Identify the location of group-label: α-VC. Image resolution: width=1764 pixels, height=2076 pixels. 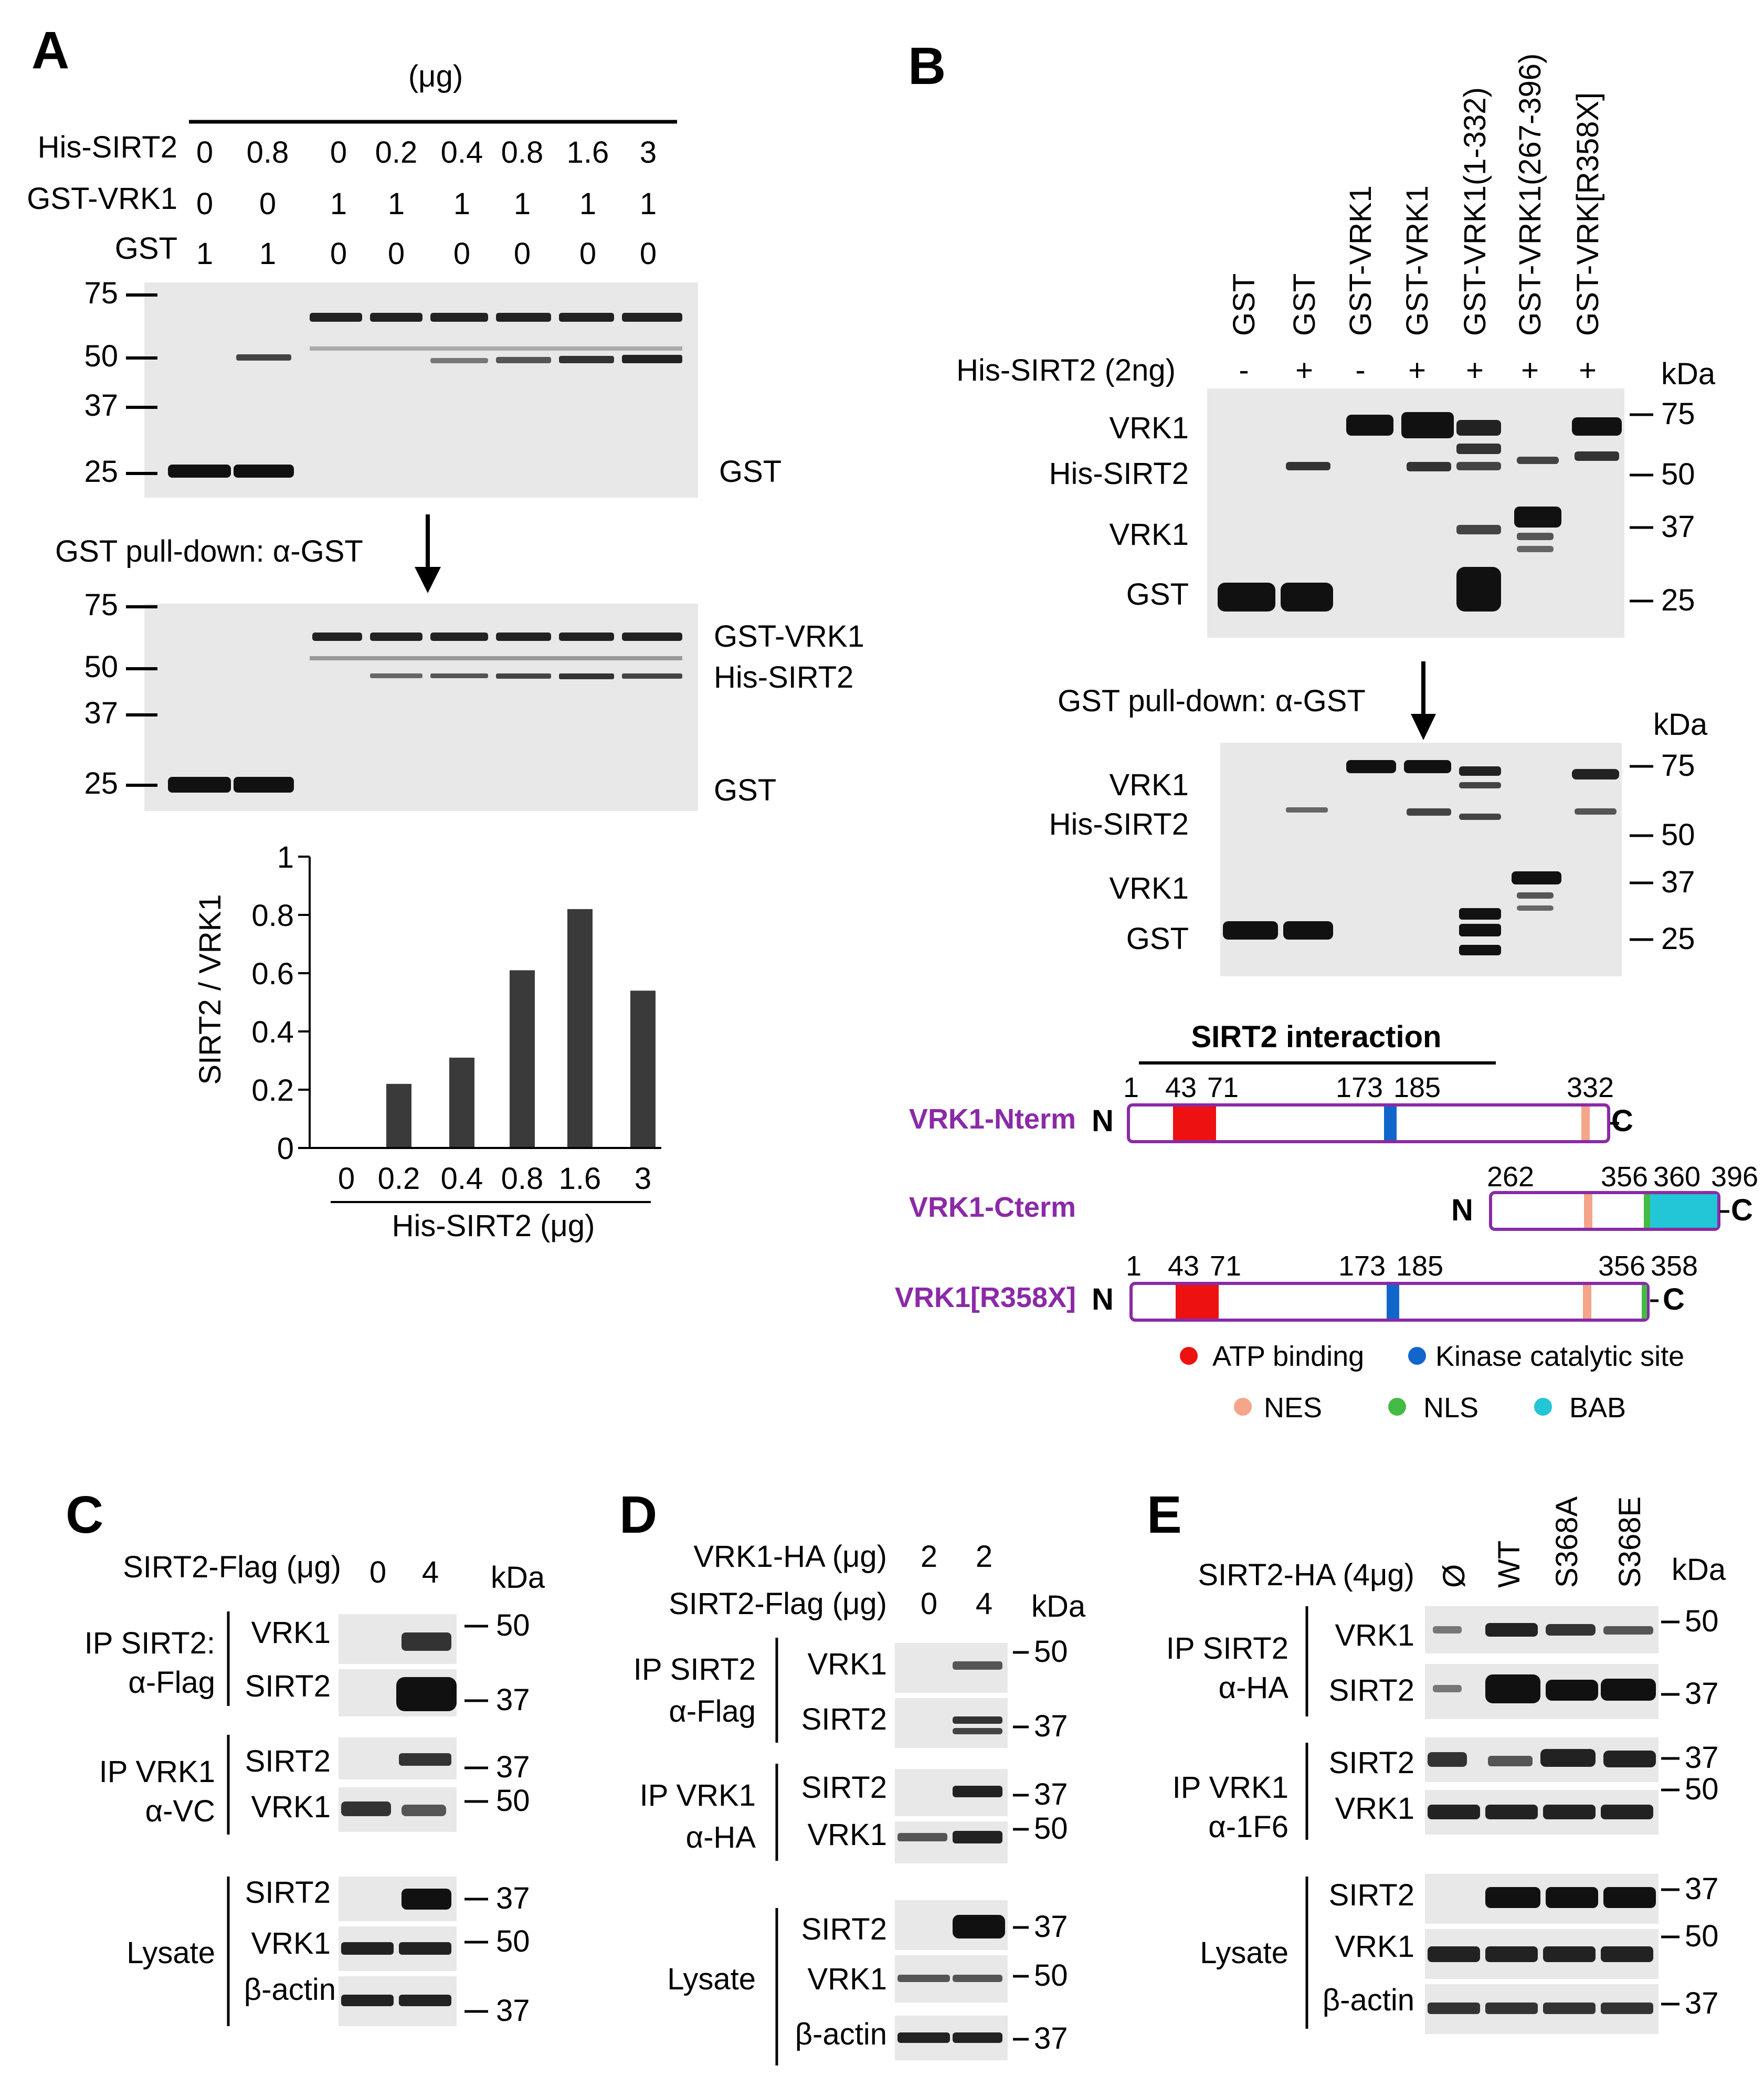
(180, 1811).